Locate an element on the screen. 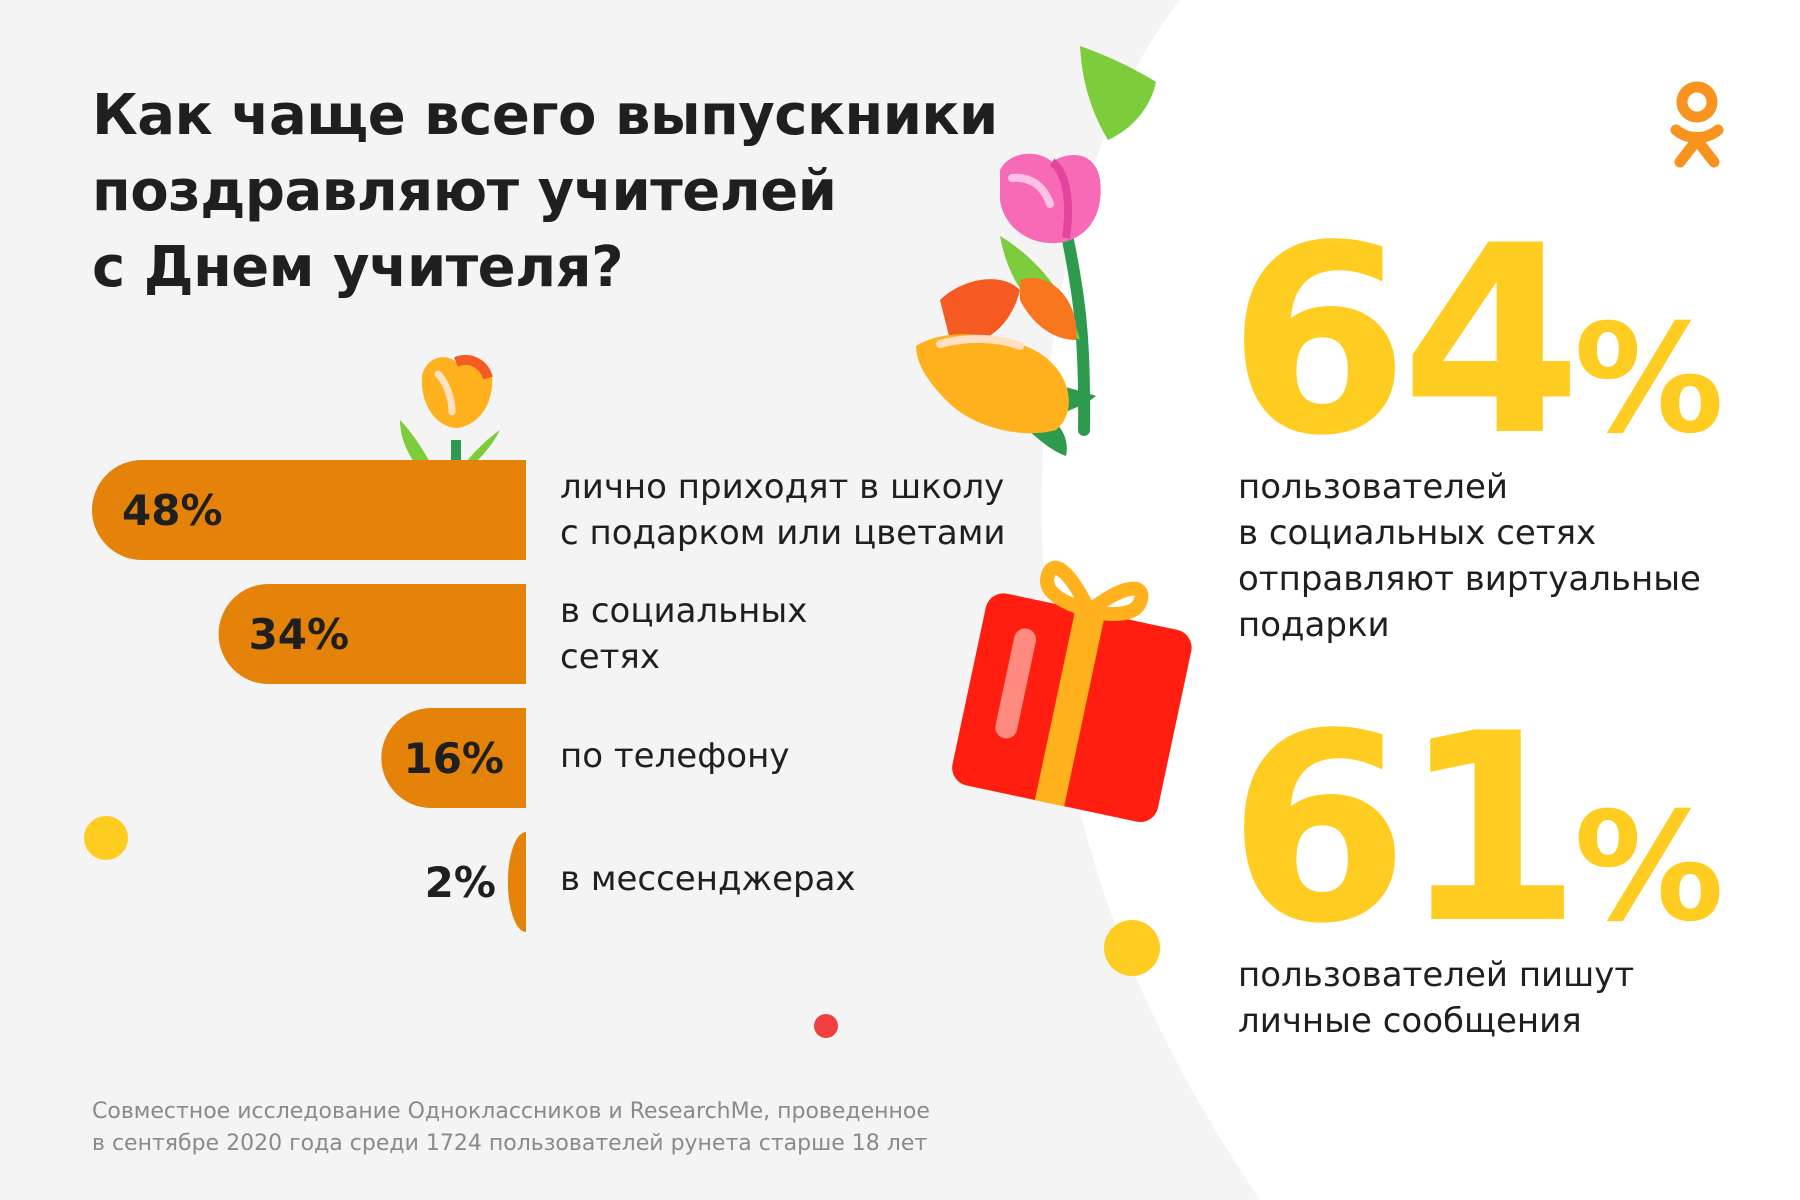 Image resolution: width=1800 pixels, height=1200 pixels. bar-label: в социальных сетях is located at coordinates (683, 634).